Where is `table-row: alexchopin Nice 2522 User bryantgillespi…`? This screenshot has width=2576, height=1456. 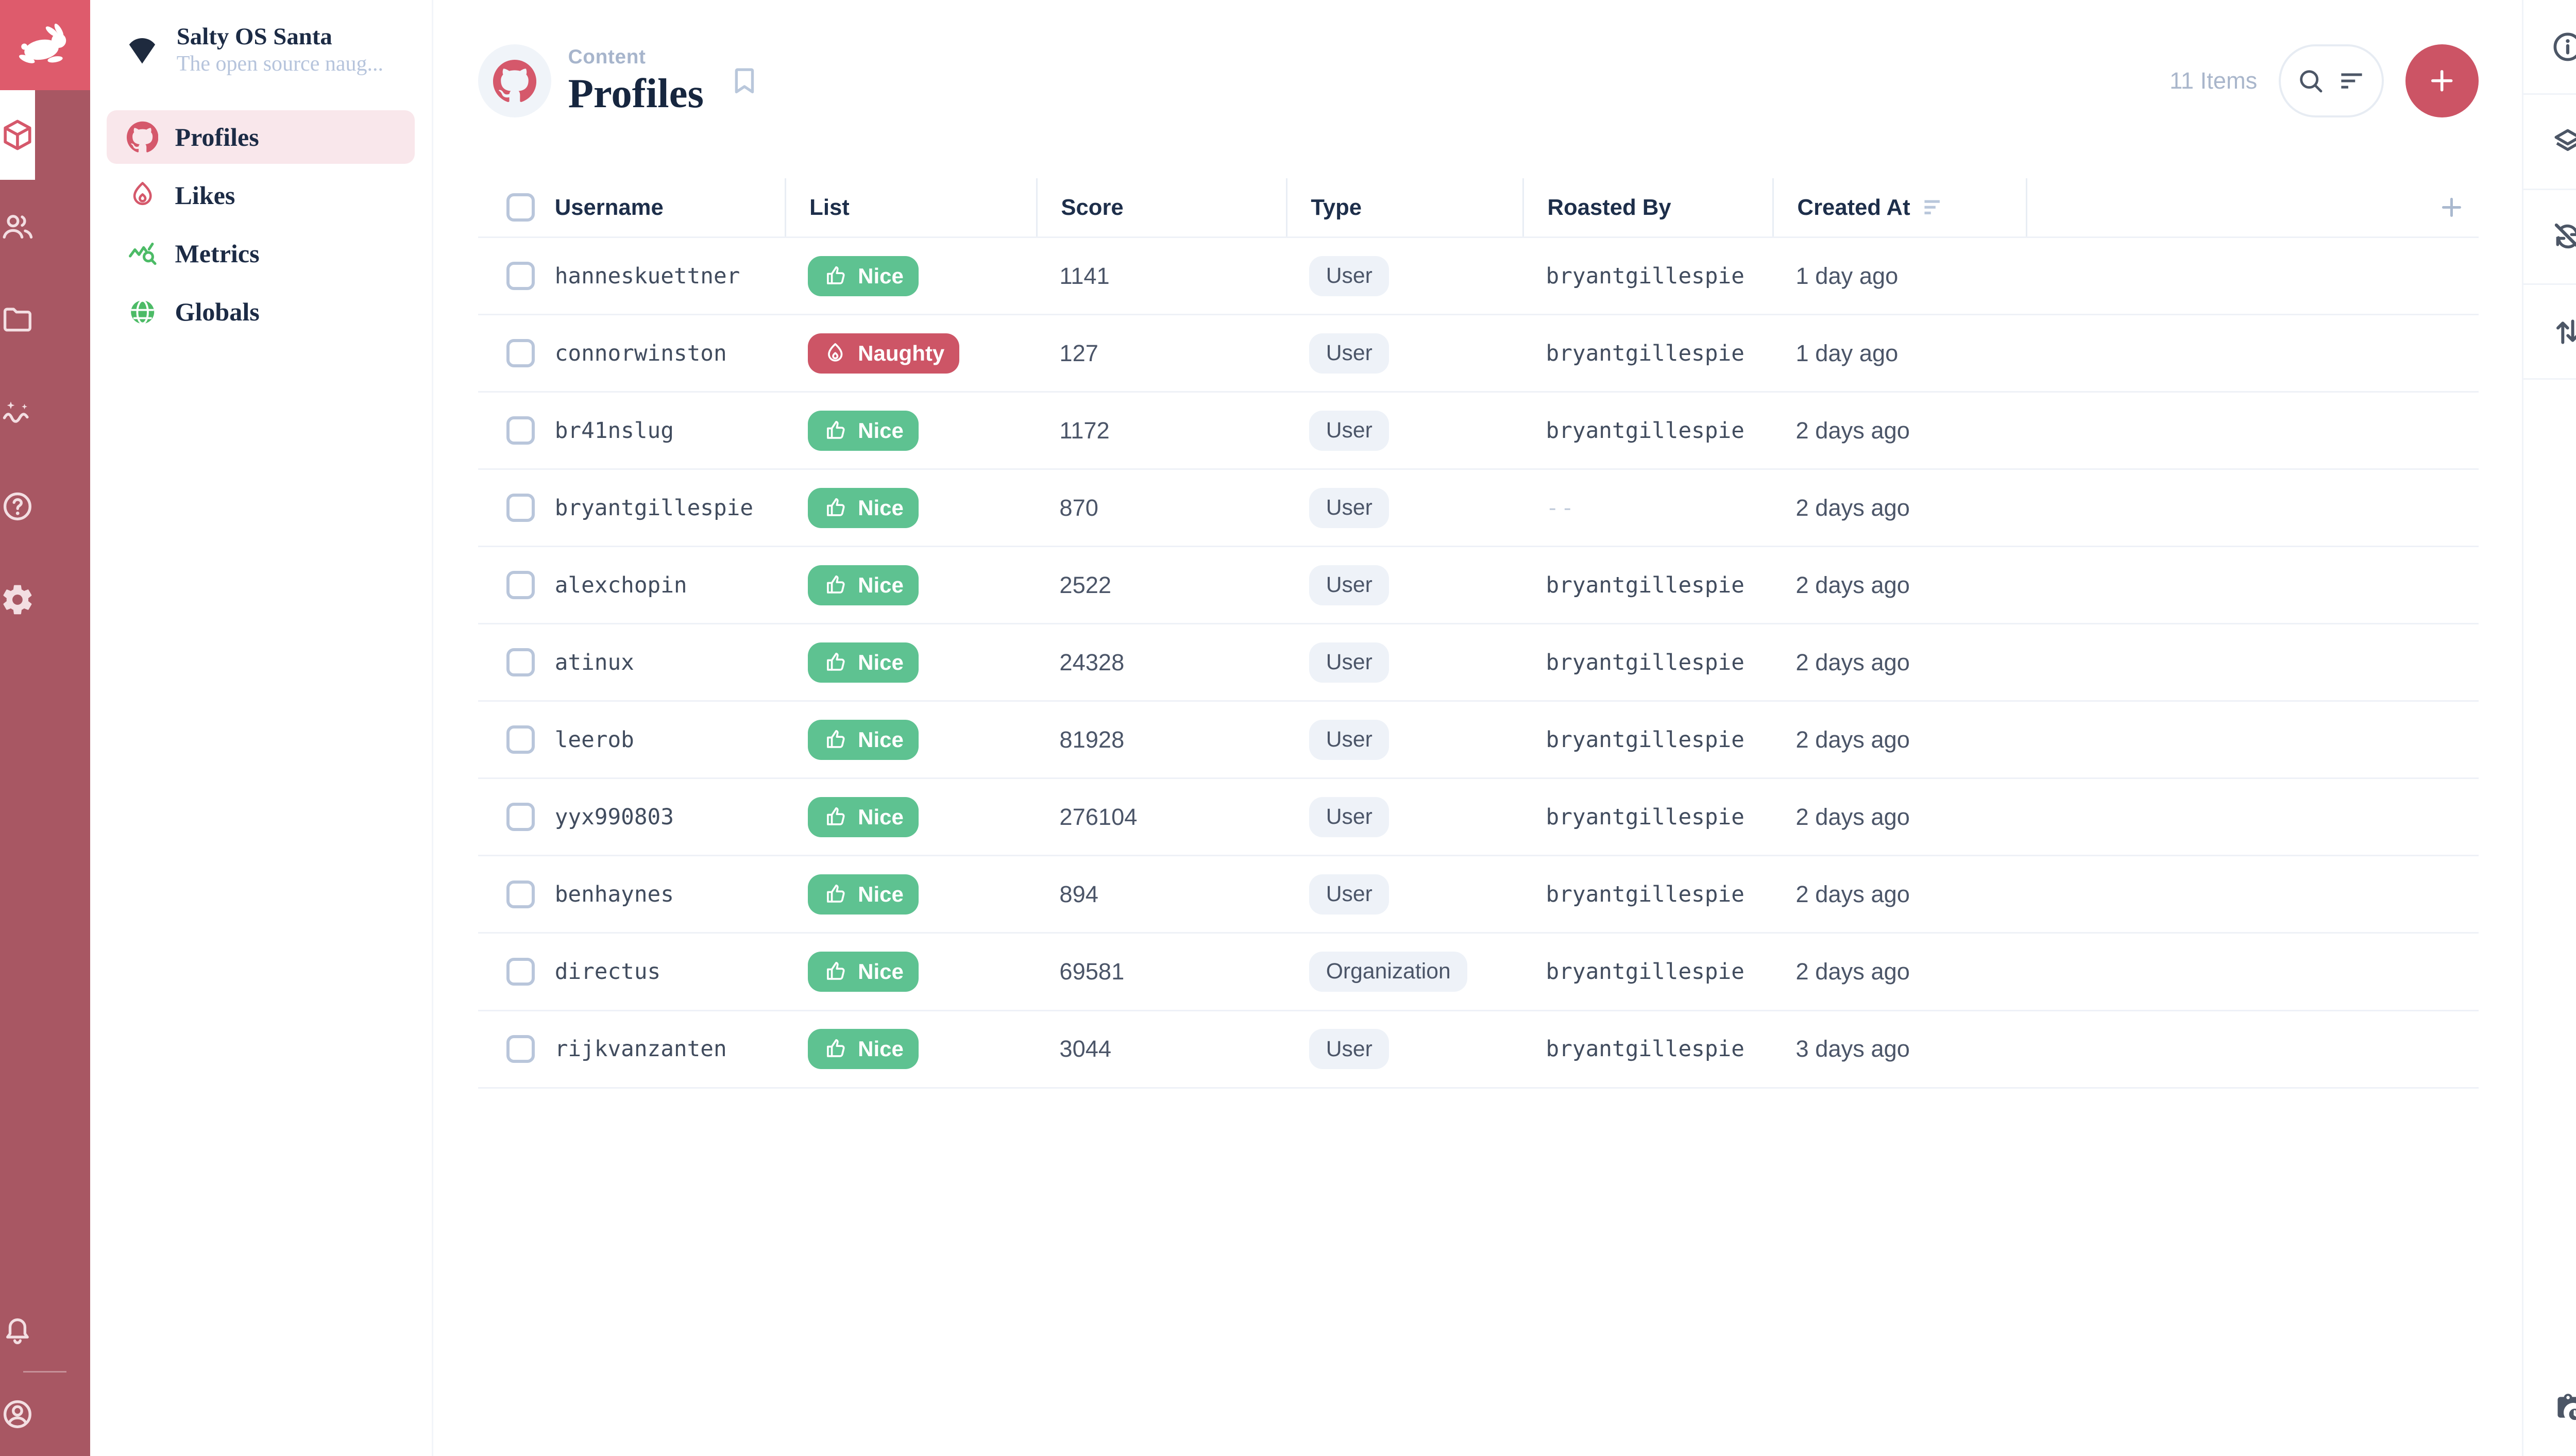
table-row: alexchopin Nice 2522 User bryantgillespi… is located at coordinates (1479, 586).